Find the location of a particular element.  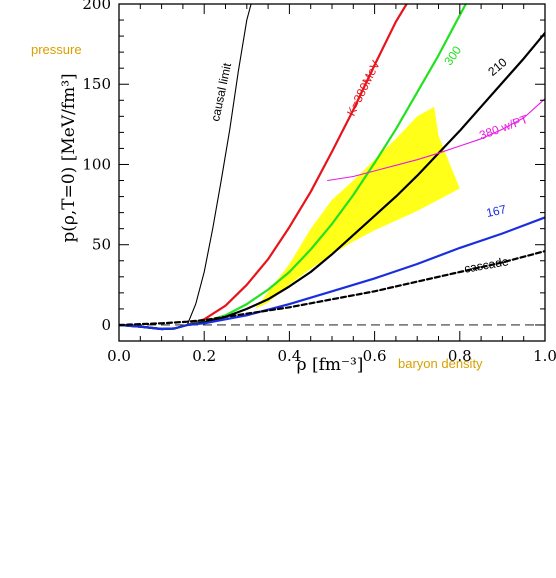

flow-constraint-band is located at coordinates (357, 207).